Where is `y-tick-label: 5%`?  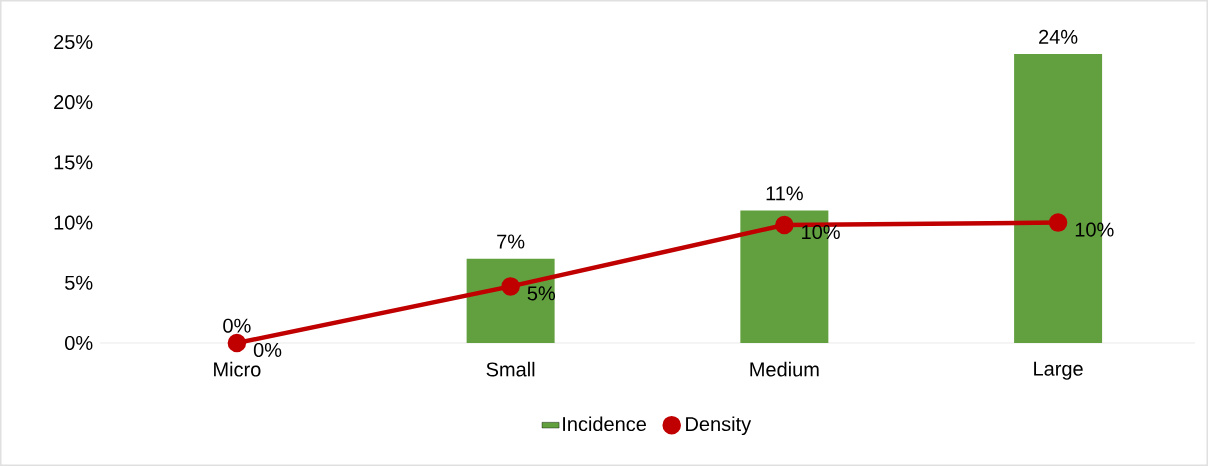 y-tick-label: 5% is located at coordinates (79, 282).